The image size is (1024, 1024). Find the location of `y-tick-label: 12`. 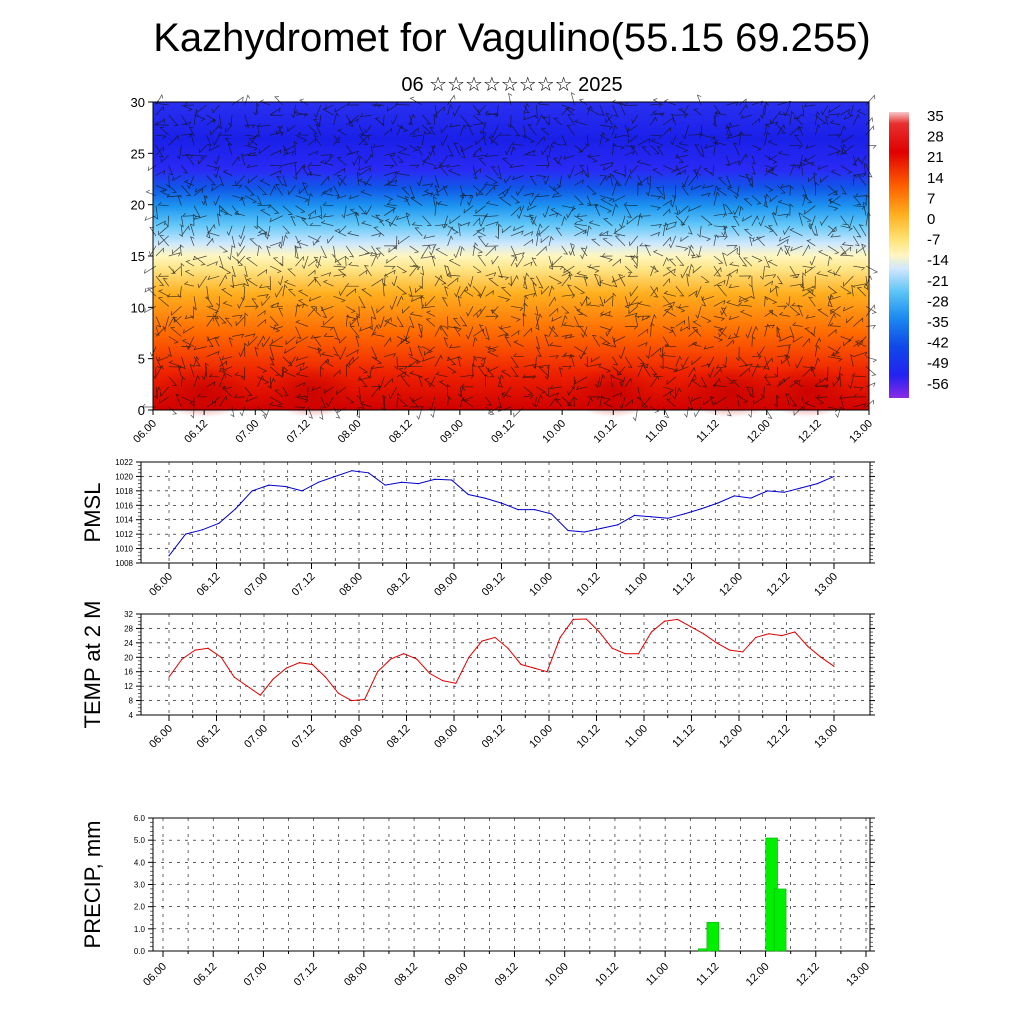

y-tick-label: 12 is located at coordinates (128, 686).